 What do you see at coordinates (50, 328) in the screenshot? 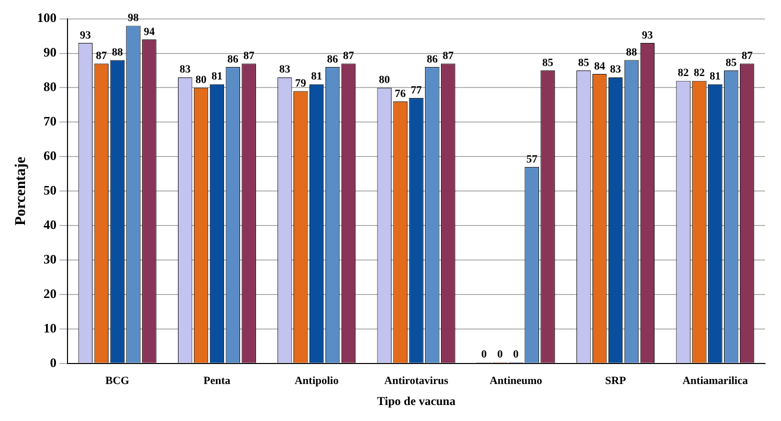
I see `y-tick-label: 10` at bounding box center [50, 328].